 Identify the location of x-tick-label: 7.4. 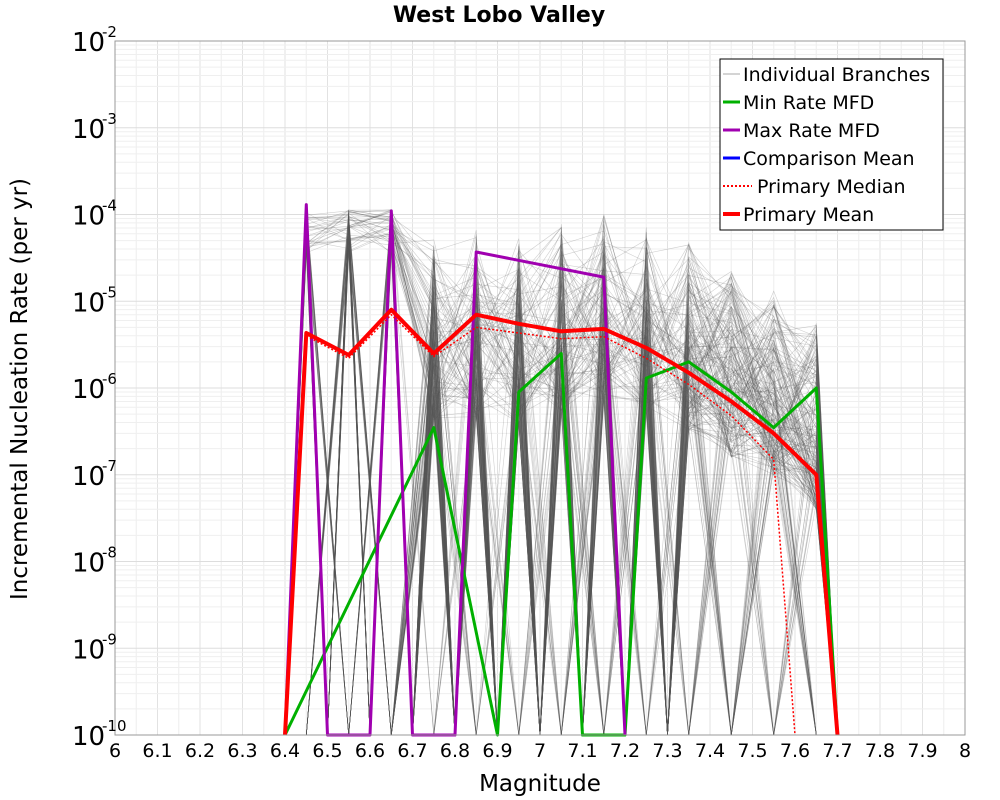
(710, 751).